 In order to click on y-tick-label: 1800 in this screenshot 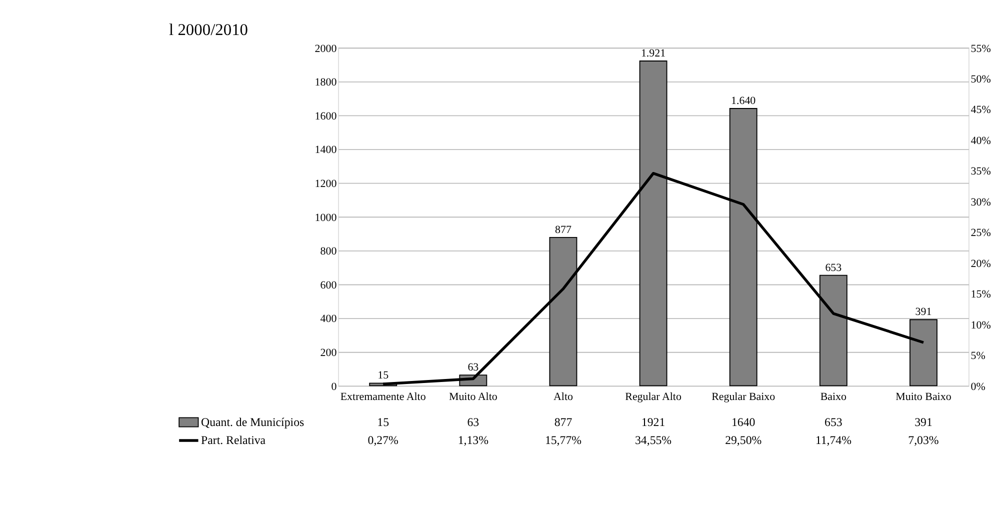, I will do `click(326, 82)`.